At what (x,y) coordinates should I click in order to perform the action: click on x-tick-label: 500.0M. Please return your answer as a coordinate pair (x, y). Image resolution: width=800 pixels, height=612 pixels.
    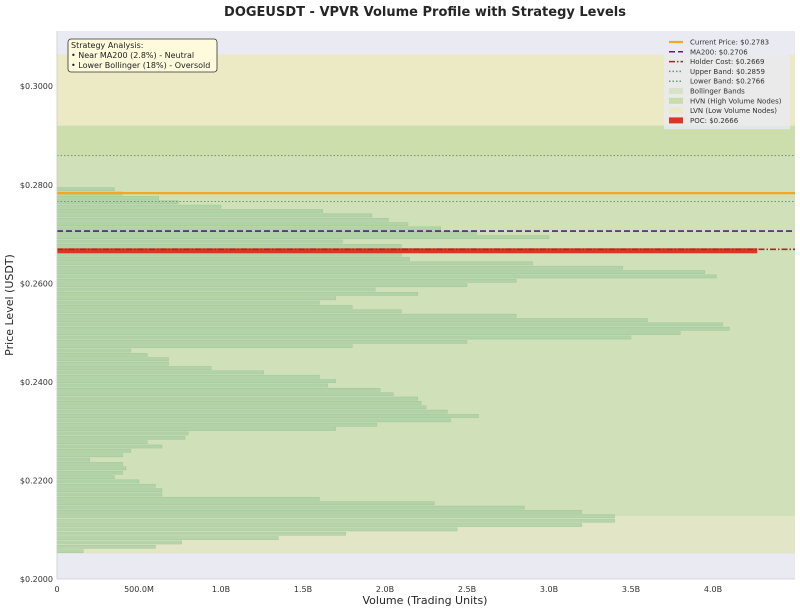
    Looking at the image, I should click on (139, 589).